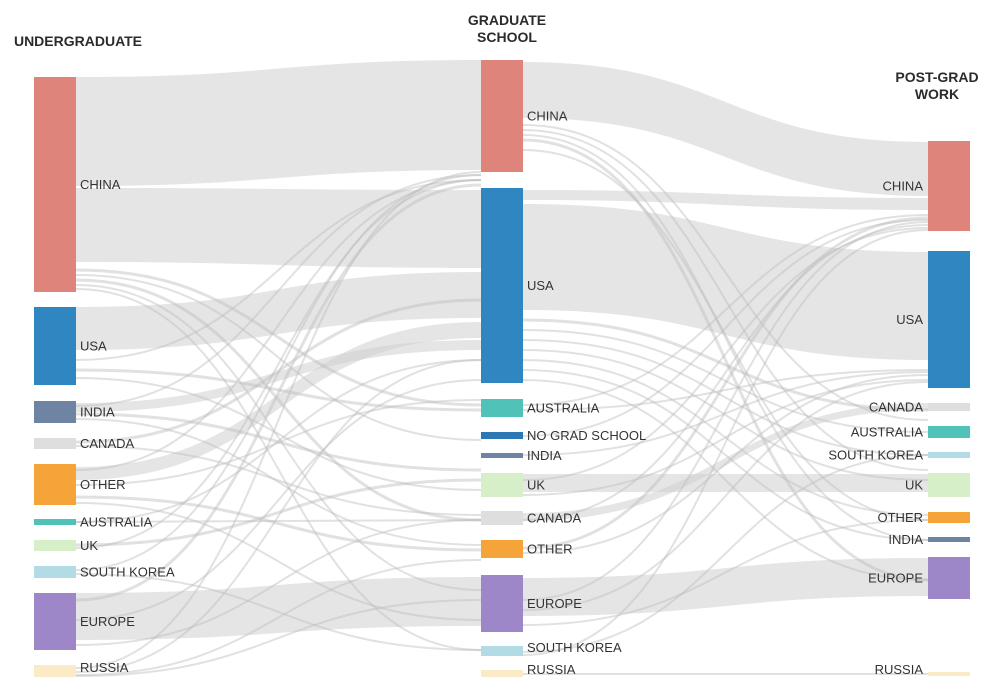 Image resolution: width=990 pixels, height=691 pixels. What do you see at coordinates (550, 549) in the screenshot?
I see `label-g-other: OTHER` at bounding box center [550, 549].